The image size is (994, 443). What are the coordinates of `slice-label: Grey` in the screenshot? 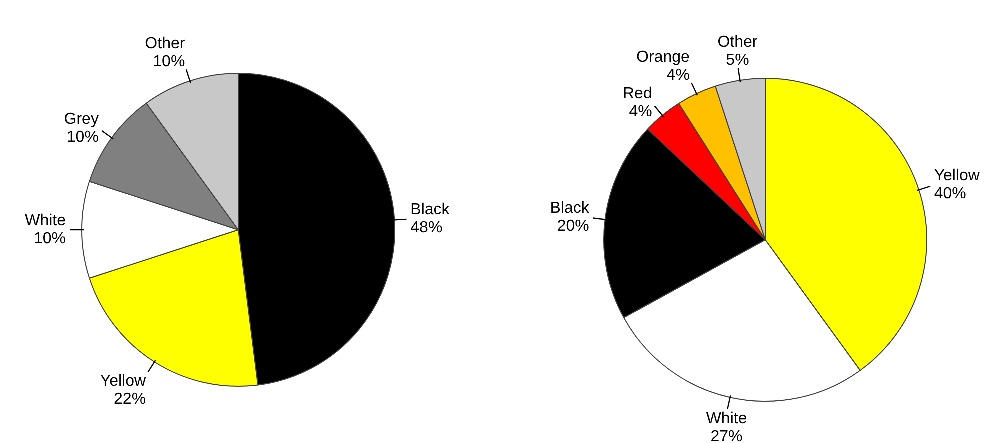 It's located at (81, 119).